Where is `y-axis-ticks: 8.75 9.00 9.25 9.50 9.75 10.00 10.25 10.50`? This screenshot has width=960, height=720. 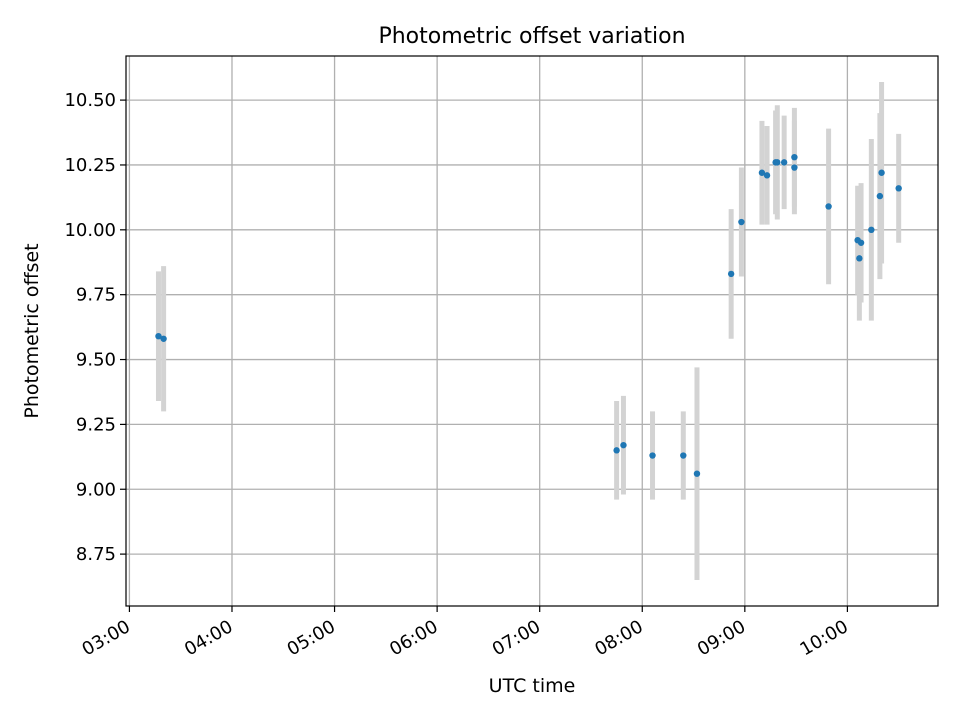 y-axis-ticks: 8.75 9.00 9.25 9.50 9.75 10.00 10.25 10.50 is located at coordinates (95, 327).